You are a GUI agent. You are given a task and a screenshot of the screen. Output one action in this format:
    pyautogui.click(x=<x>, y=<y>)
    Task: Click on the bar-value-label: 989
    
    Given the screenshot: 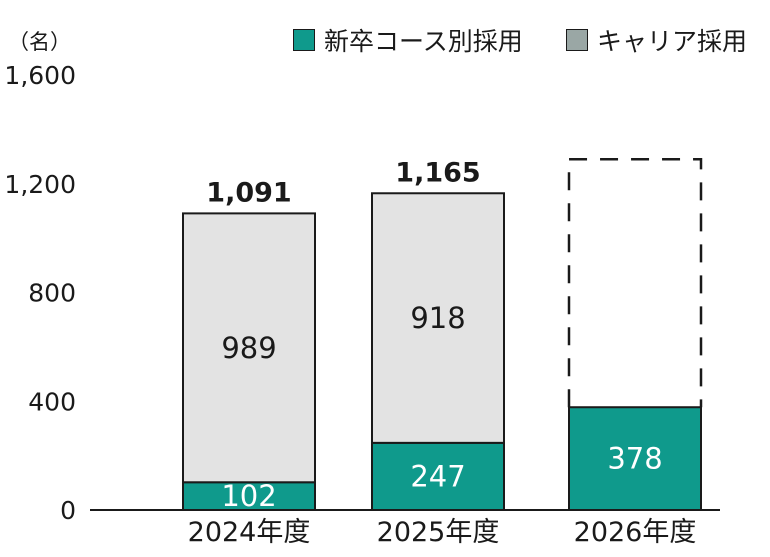 What is the action you would take?
    pyautogui.click(x=248, y=348)
    